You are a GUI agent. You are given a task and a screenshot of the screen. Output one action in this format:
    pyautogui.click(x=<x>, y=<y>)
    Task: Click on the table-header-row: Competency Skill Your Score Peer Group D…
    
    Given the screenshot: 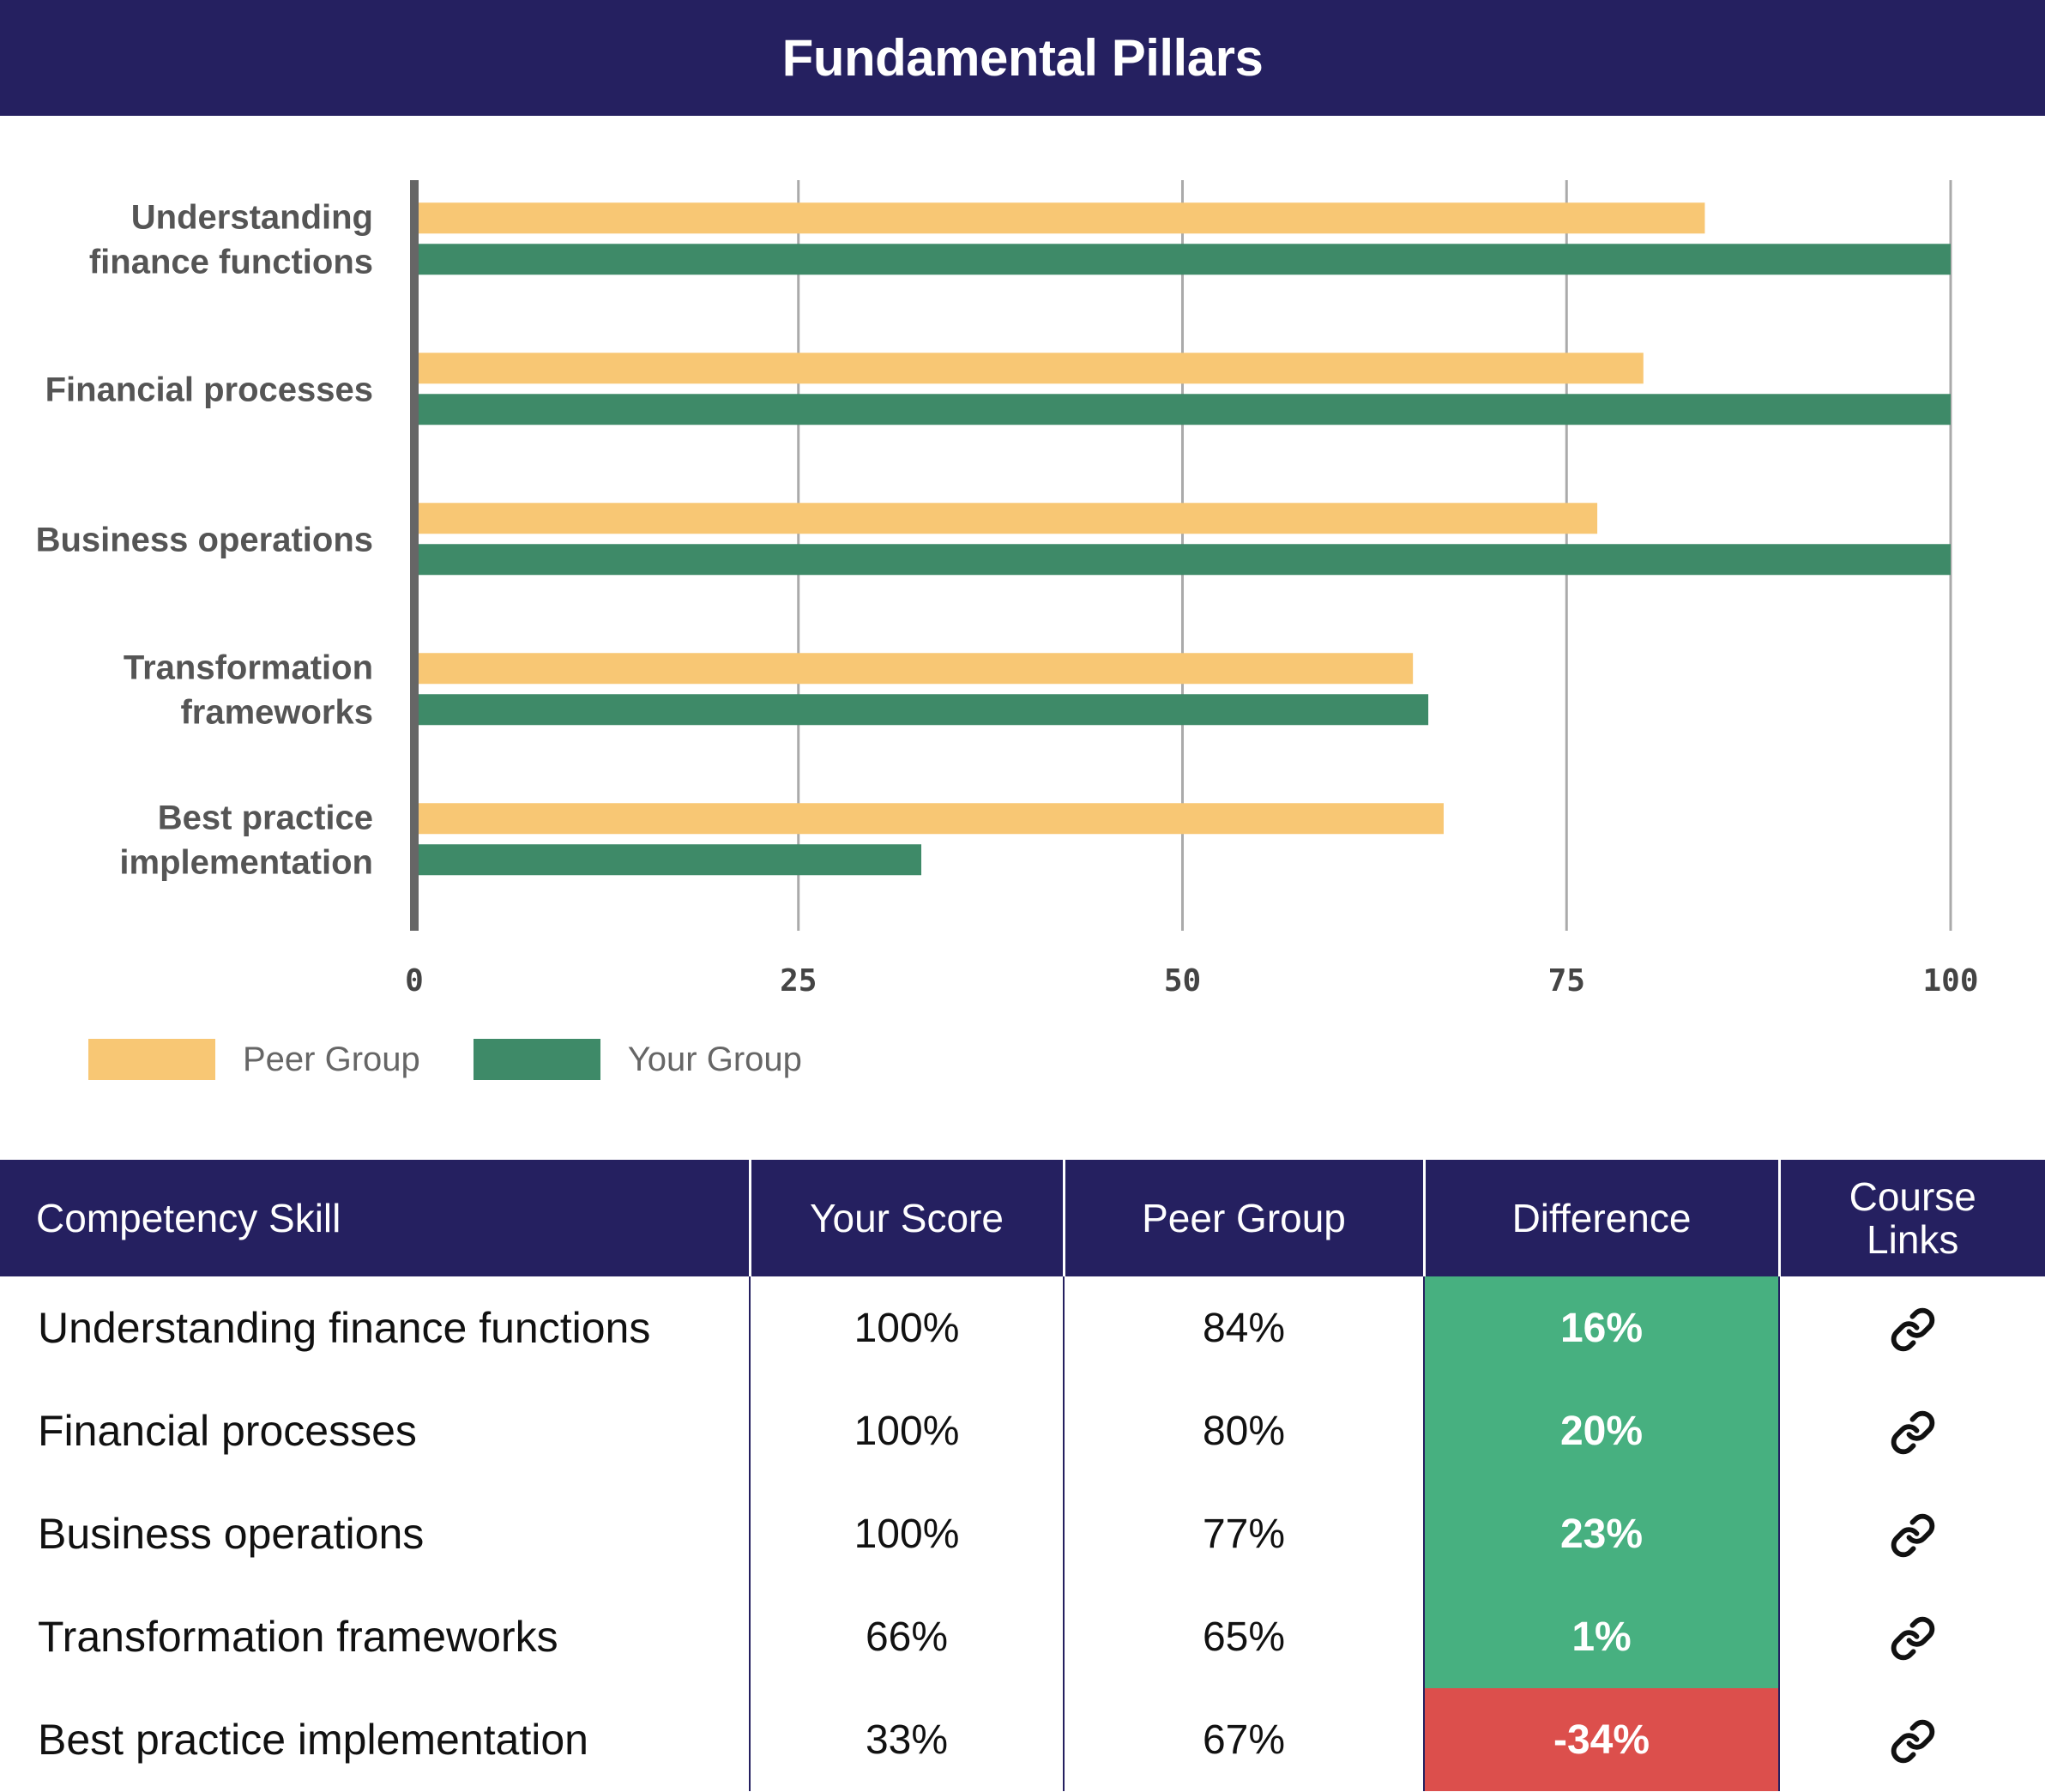 What is the action you would take?
    pyautogui.click(x=1022, y=1218)
    